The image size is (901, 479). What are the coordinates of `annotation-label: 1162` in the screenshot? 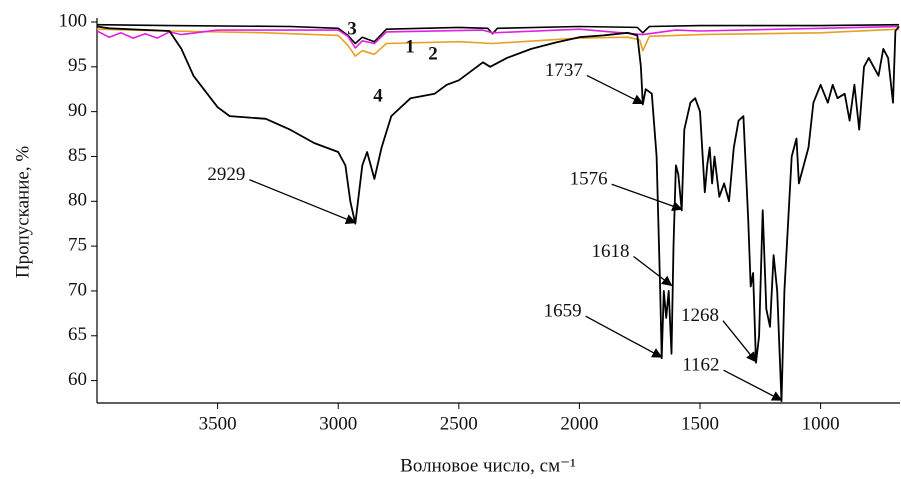 It's located at (700, 365).